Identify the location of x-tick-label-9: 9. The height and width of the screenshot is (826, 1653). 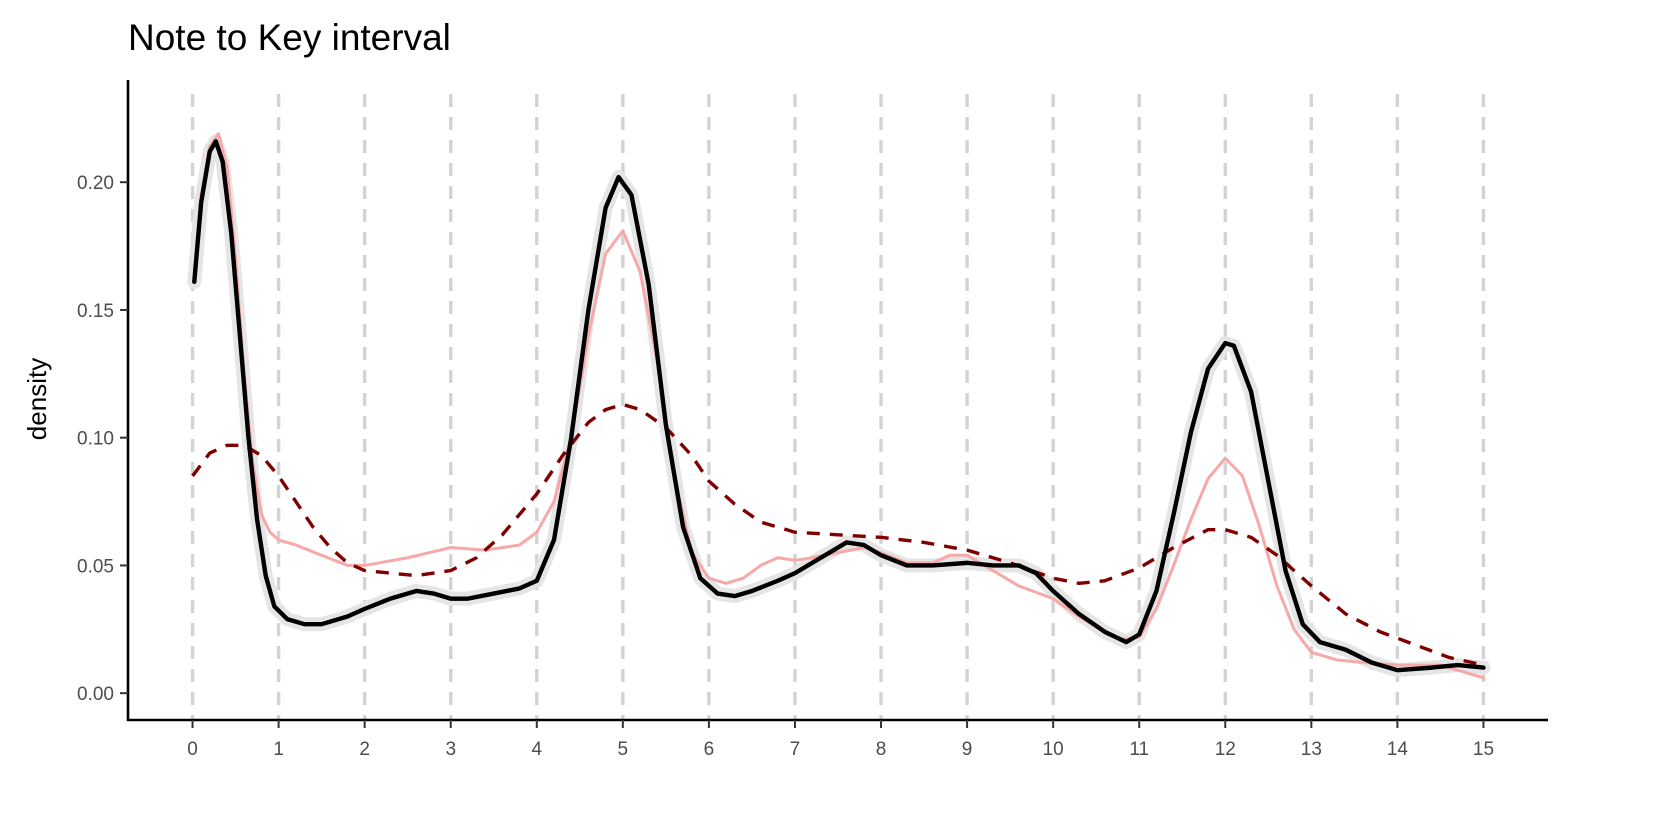
(967, 749).